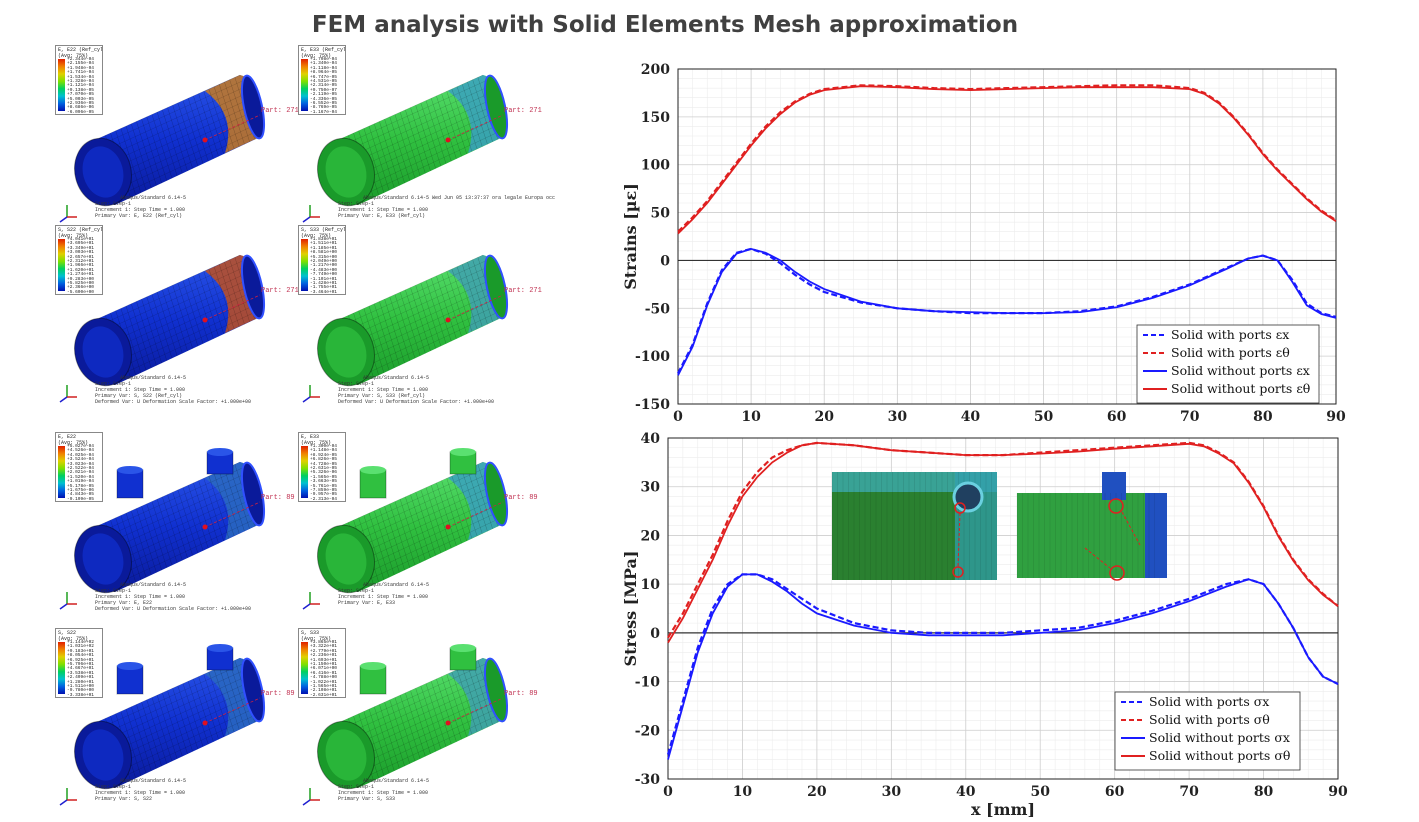 Image resolution: width=1419 pixels, height=822 pixels. I want to click on legend-tick: -2.631e+01, so click(324, 695).